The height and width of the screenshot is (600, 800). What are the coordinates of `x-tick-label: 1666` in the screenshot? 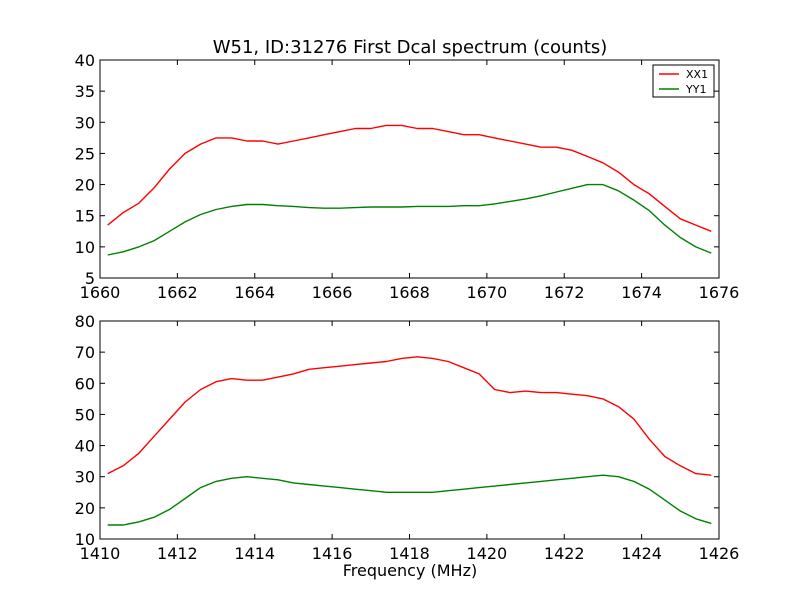 It's located at (332, 292).